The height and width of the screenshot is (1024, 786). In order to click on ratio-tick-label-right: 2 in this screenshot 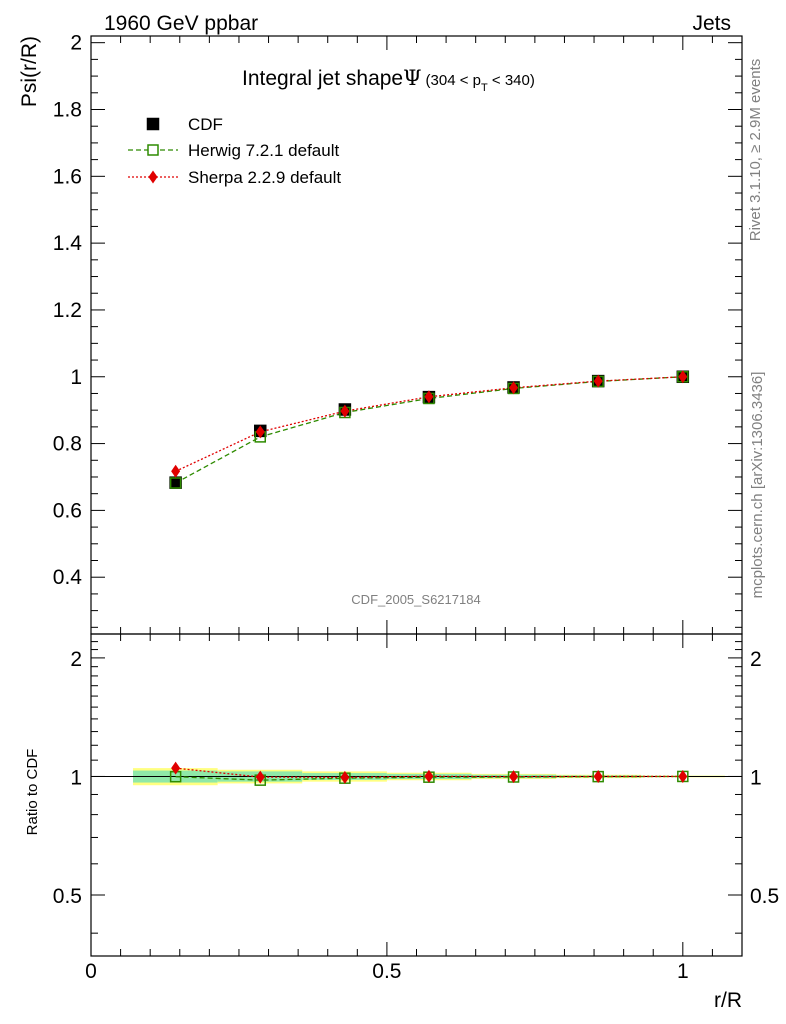, I will do `click(756, 659)`.